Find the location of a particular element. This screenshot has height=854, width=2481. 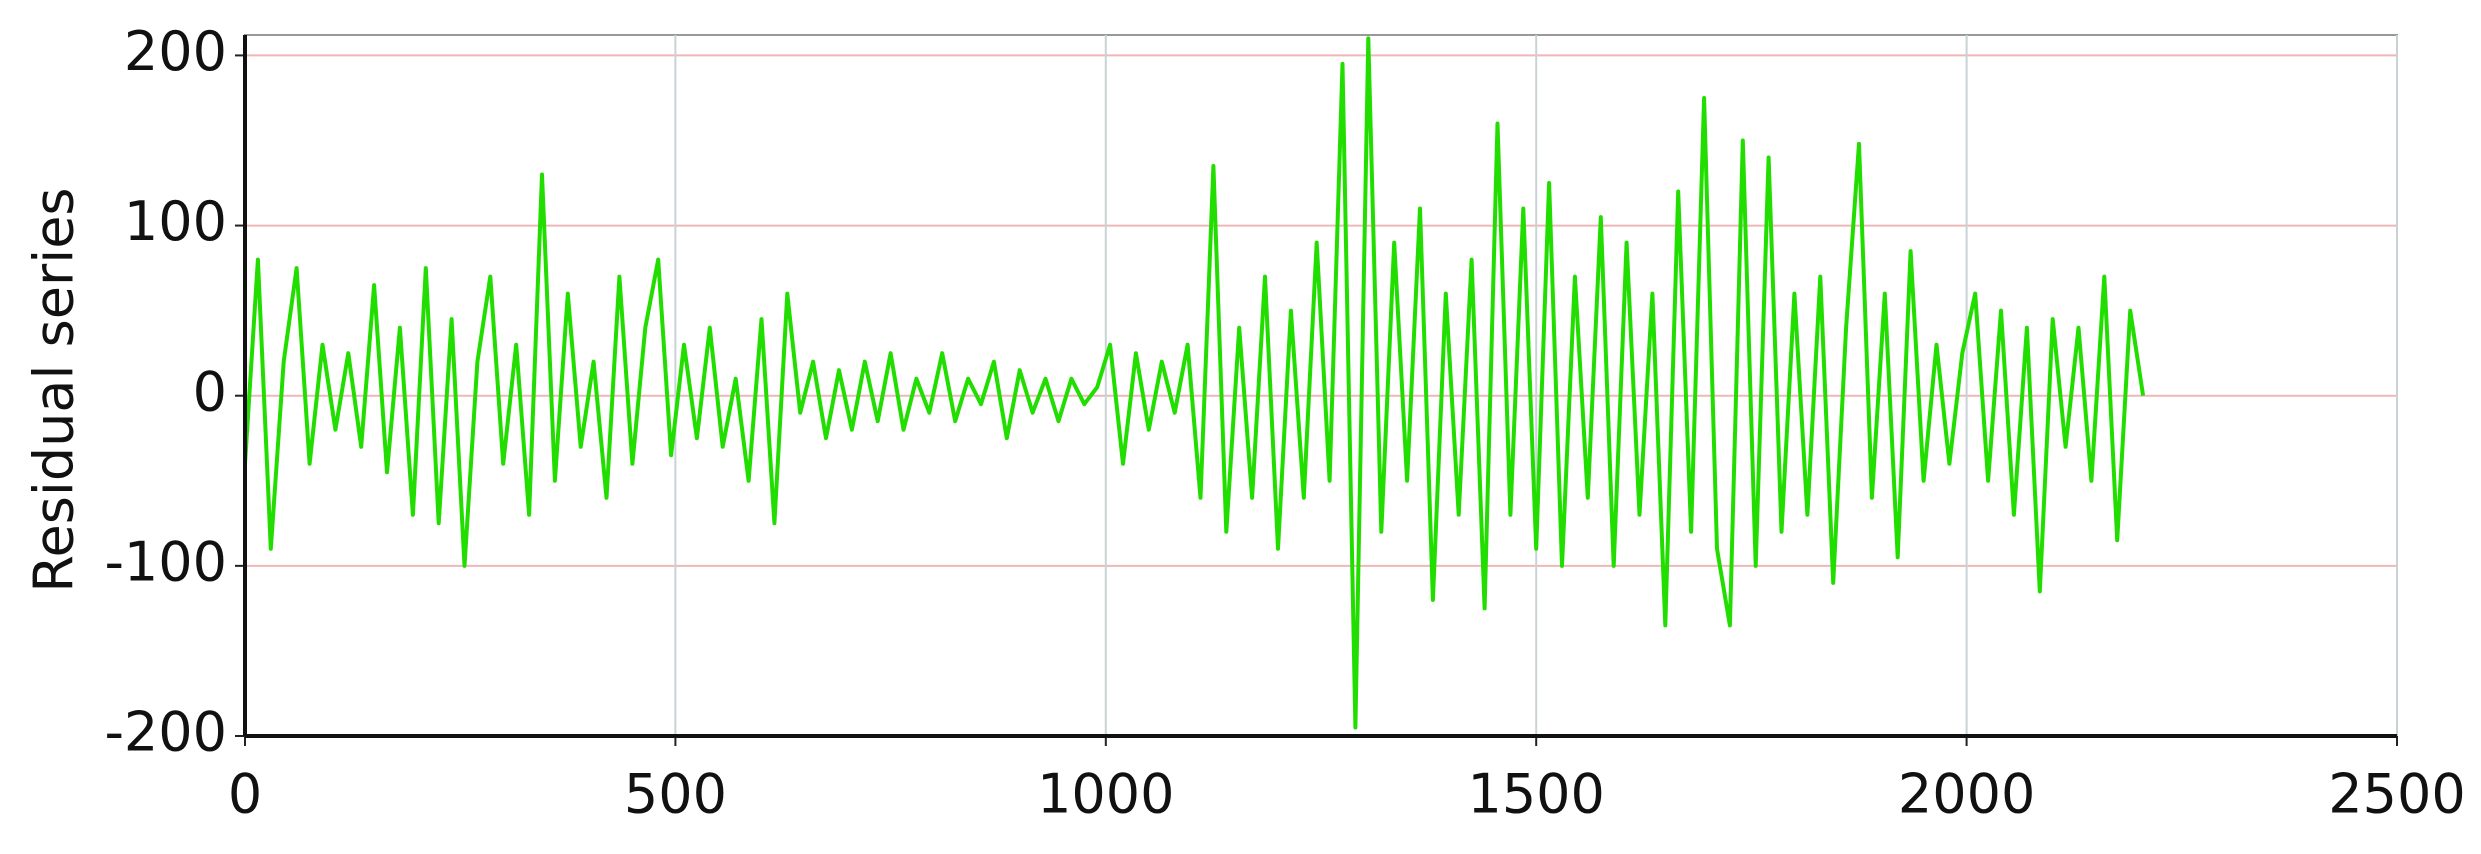

y-tick-label: -200 is located at coordinates (165, 732).